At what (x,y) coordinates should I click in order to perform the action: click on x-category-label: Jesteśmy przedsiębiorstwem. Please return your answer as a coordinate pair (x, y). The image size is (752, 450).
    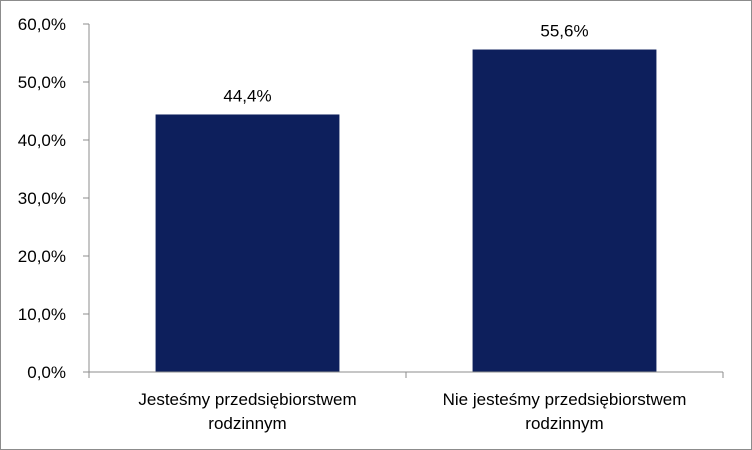
    Looking at the image, I should click on (247, 399).